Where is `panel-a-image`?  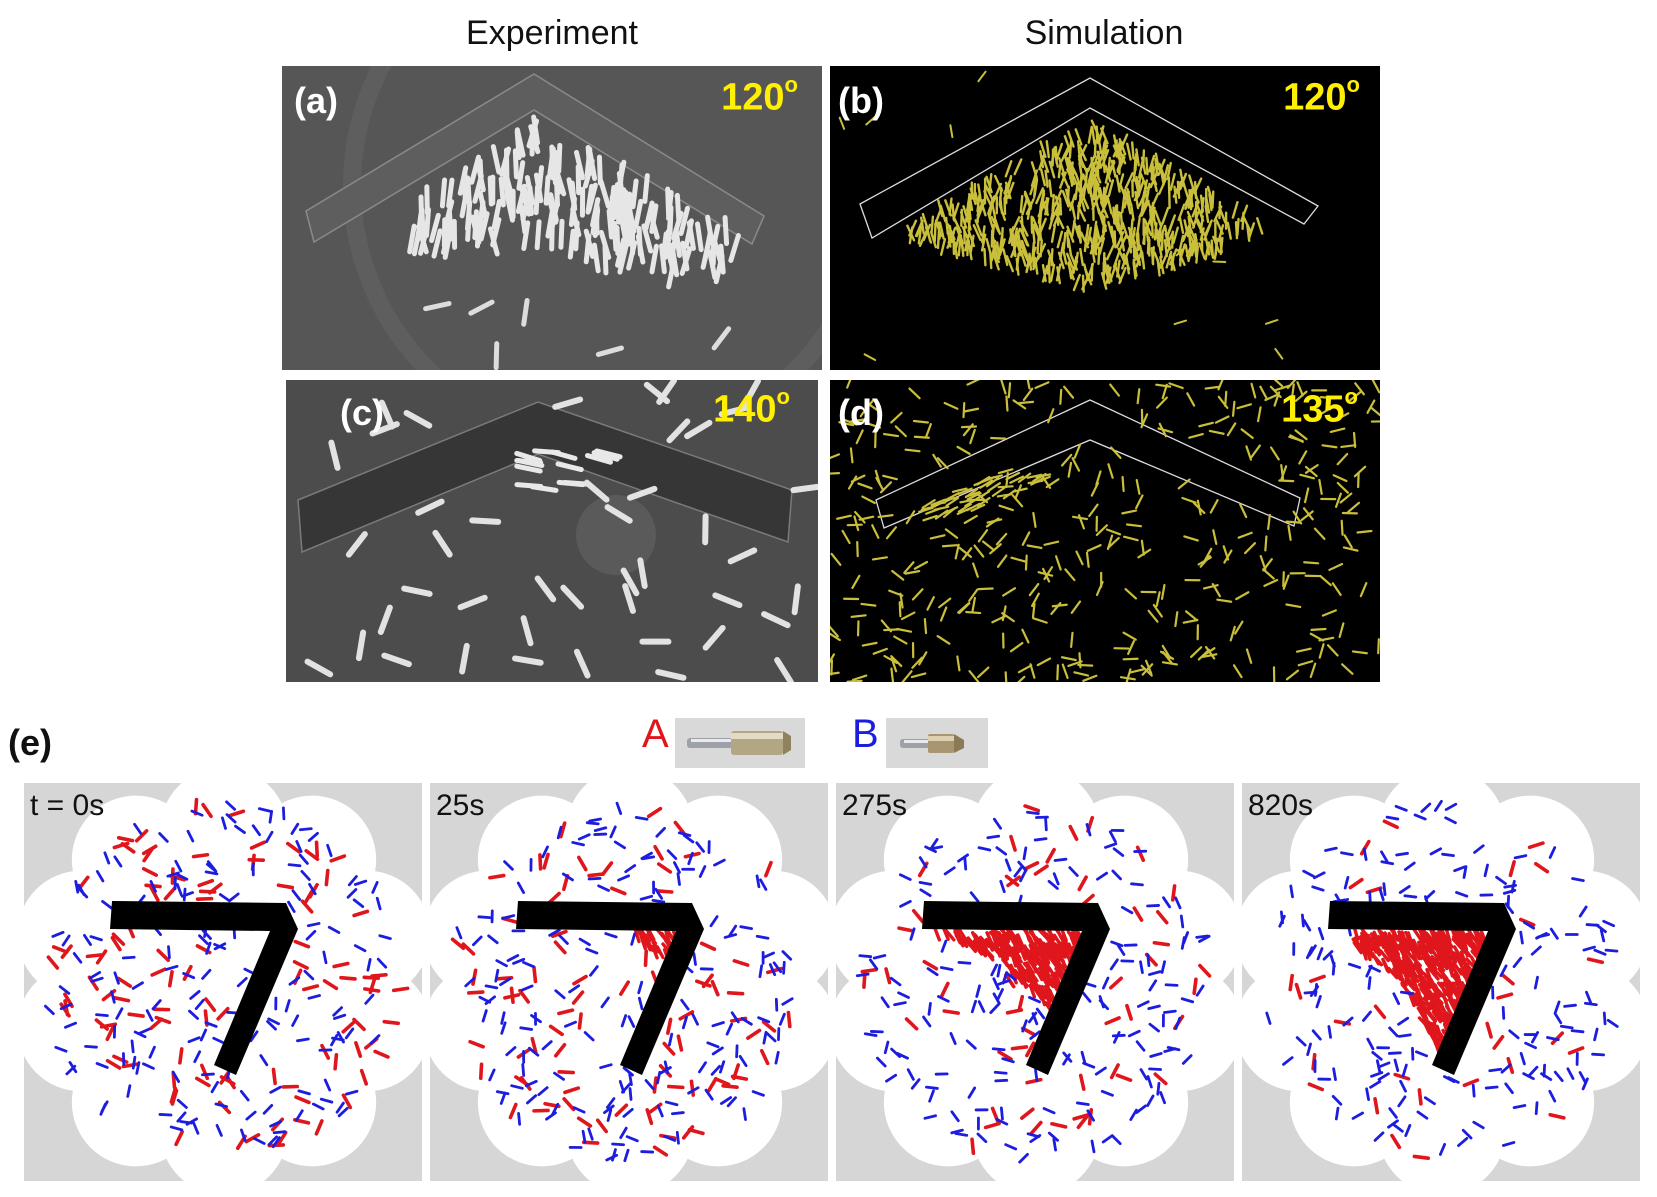 panel-a-image is located at coordinates (552, 218).